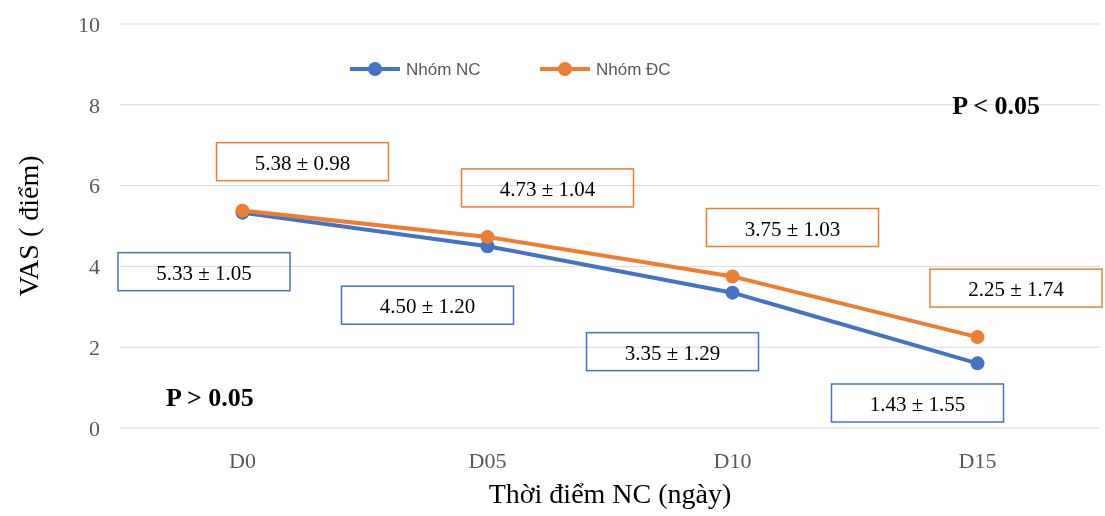 The height and width of the screenshot is (516, 1105). I want to click on y-tick-label: 2, so click(94, 347).